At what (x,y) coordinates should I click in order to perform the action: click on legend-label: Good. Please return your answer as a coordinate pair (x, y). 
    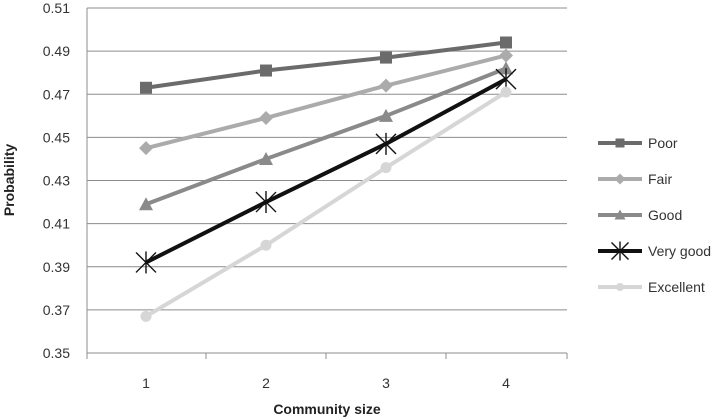
    Looking at the image, I should click on (665, 215).